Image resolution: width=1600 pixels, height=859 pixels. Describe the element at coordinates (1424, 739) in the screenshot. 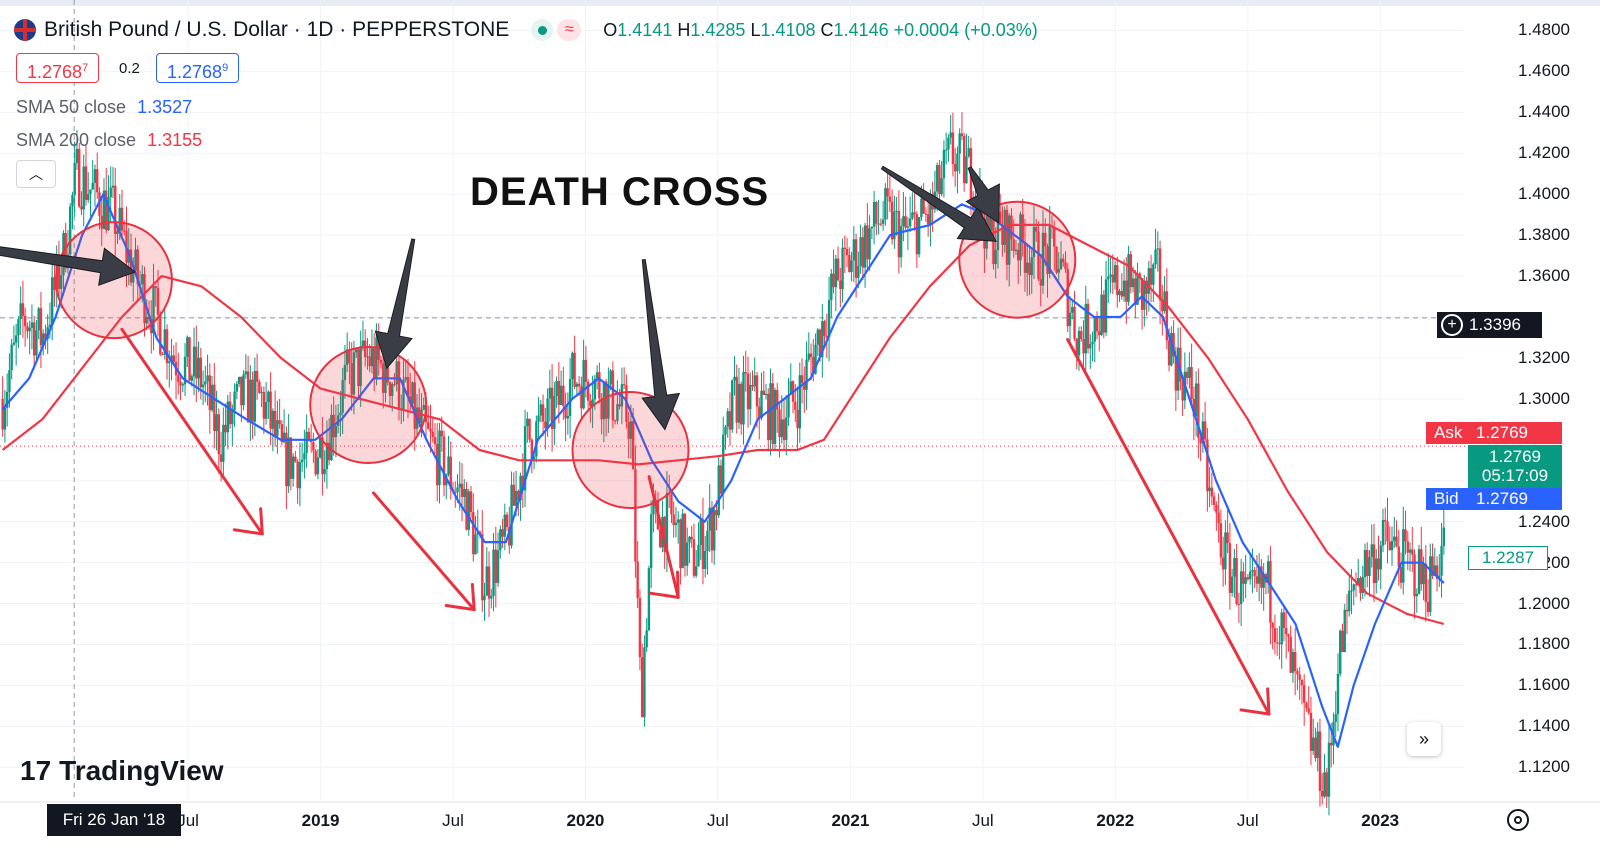

I see `scroll-to-realtime-button: »` at that location.